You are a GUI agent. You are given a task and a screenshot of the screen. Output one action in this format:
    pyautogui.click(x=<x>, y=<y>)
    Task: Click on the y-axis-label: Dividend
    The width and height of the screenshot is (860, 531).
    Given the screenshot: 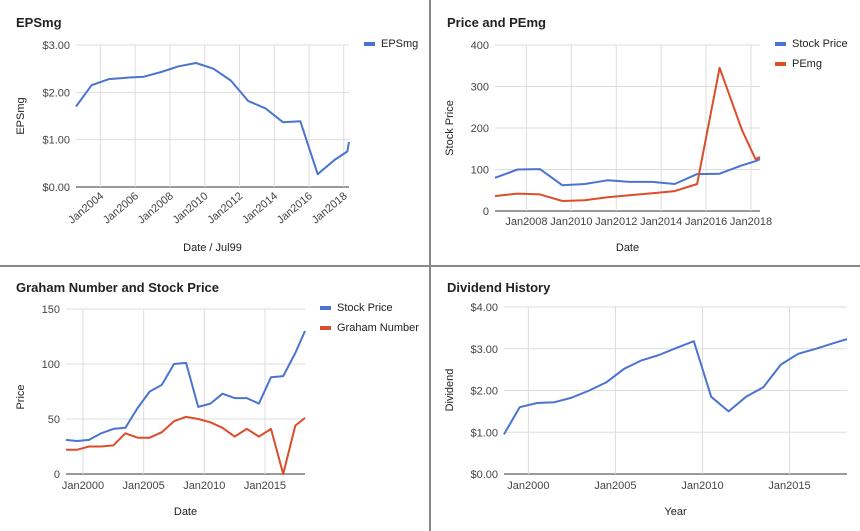 What is the action you would take?
    pyautogui.click(x=450, y=390)
    